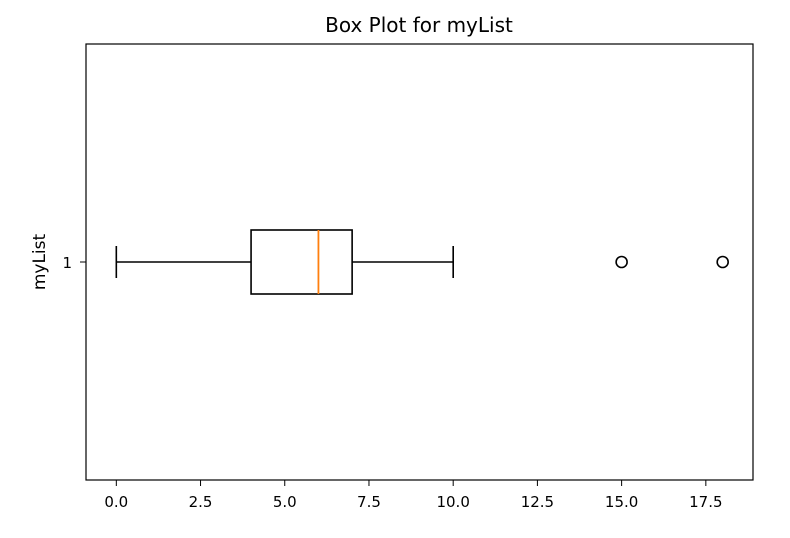 The image size is (790, 538). Describe the element at coordinates (413, 495) in the screenshot. I see `x-axis-ticks: 0.0 2.5 5.0 7.5 10.0 12.5 15.0 17.5` at that location.